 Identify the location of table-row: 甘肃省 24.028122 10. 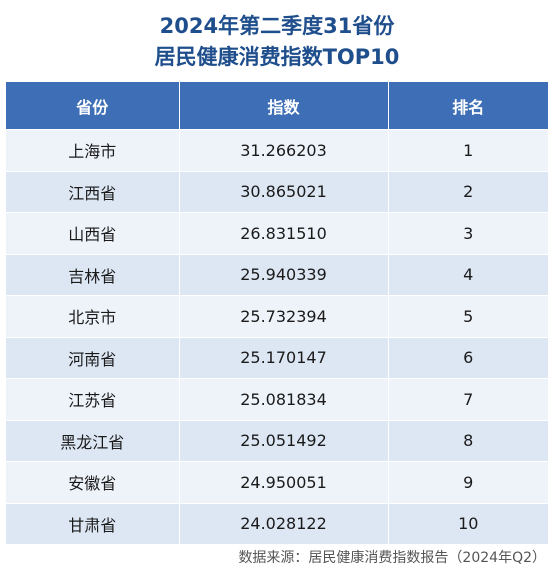
(277, 523).